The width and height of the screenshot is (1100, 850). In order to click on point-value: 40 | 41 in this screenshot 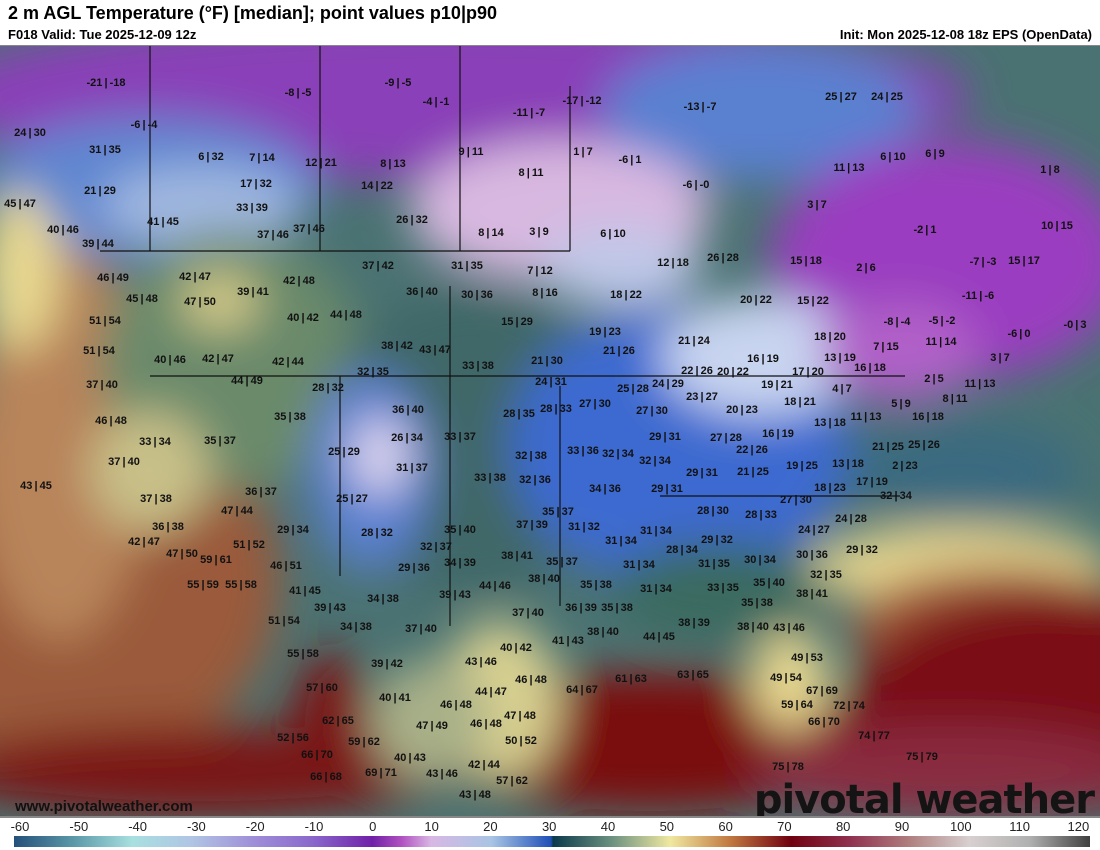, I will do `click(395, 698)`.